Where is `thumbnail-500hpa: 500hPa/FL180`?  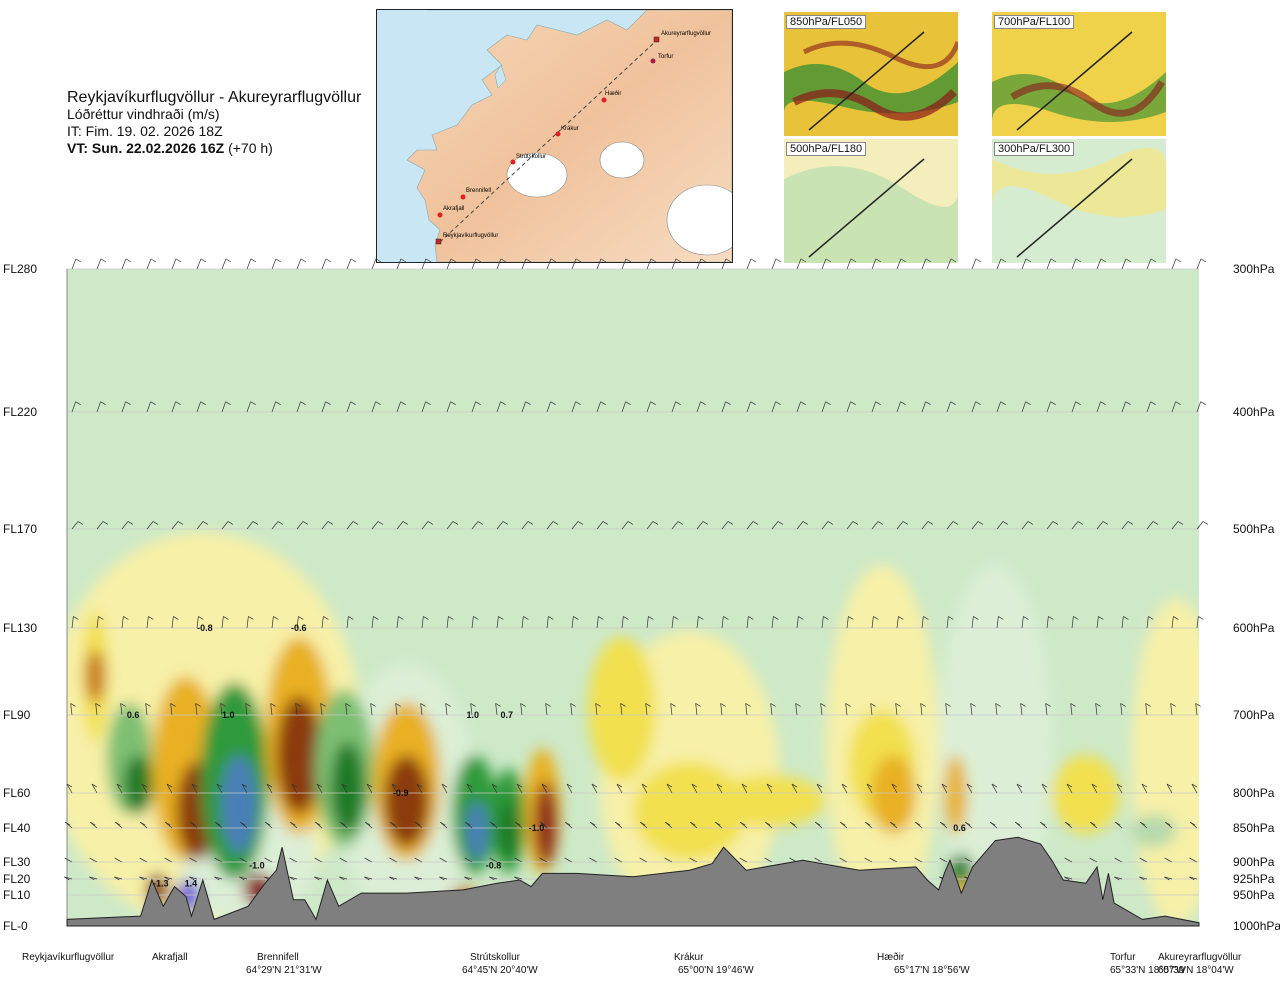
thumbnail-500hpa: 500hPa/FL180 is located at coordinates (871, 201).